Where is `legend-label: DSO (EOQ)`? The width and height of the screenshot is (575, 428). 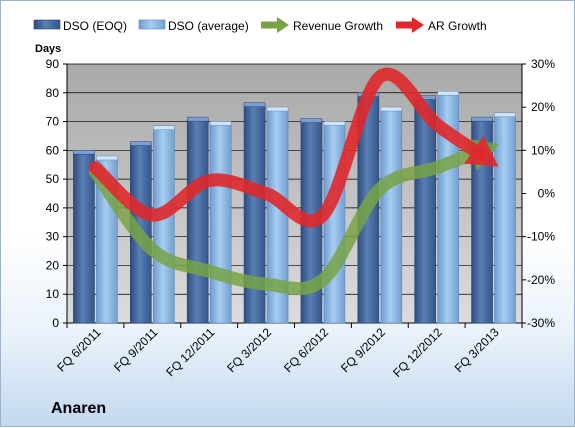
legend-label: DSO (EOQ) is located at coordinates (95, 26).